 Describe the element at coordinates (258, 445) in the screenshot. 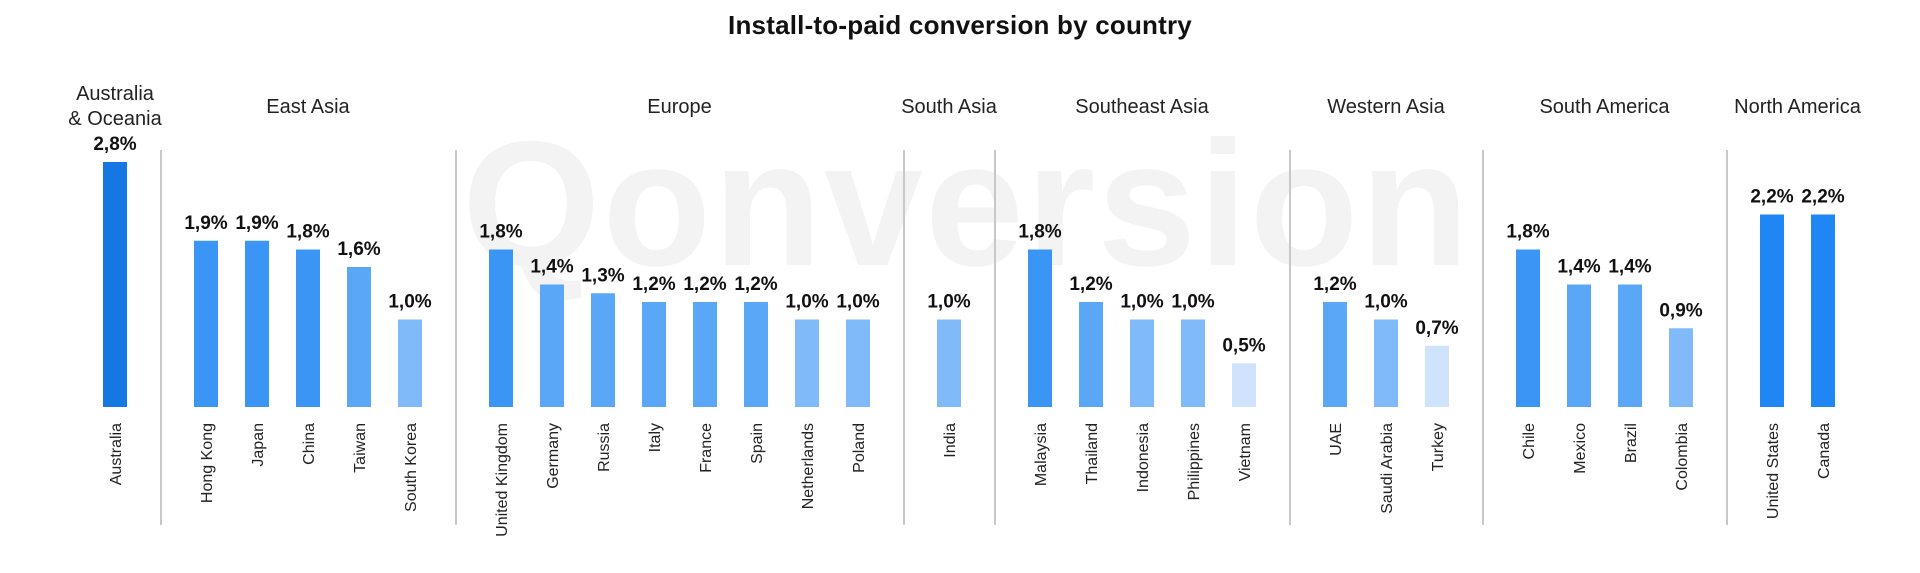

I see `category-label-japan: Japan` at that location.